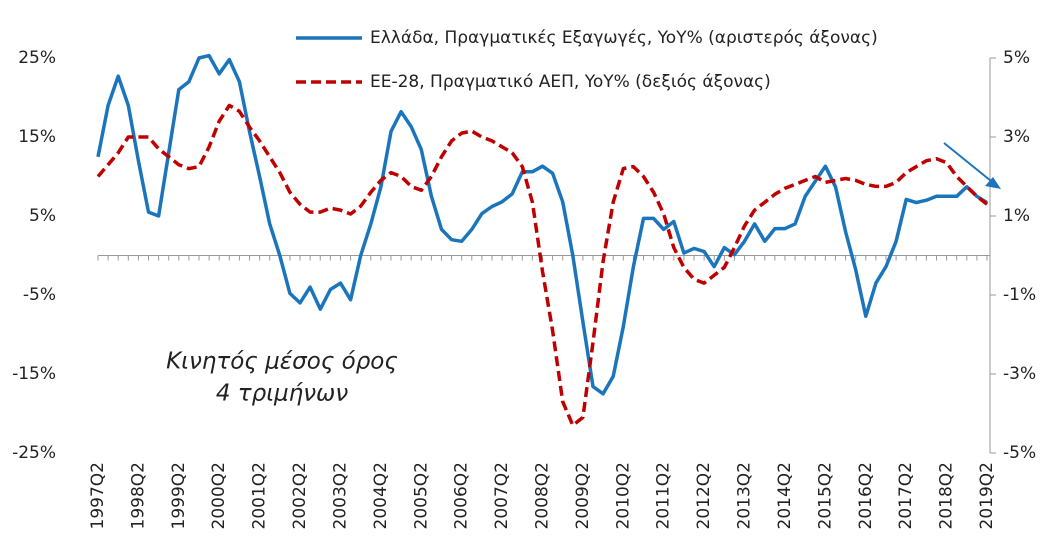 Image resolution: width=1053 pixels, height=557 pixels. Describe the element at coordinates (623, 495) in the screenshot. I see `x-tick-label: 2010Q2` at that location.